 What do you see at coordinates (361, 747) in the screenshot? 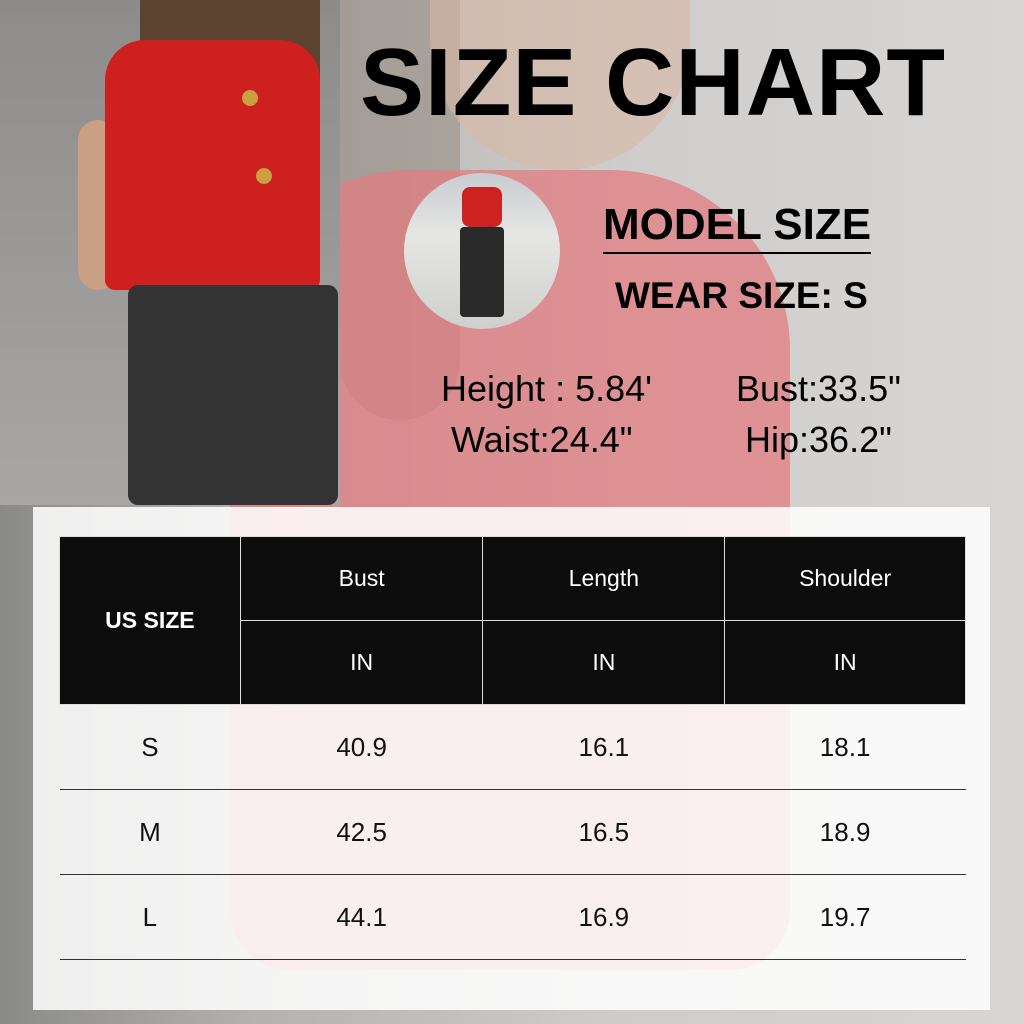
I see `bust-cell: 40.9` at bounding box center [361, 747].